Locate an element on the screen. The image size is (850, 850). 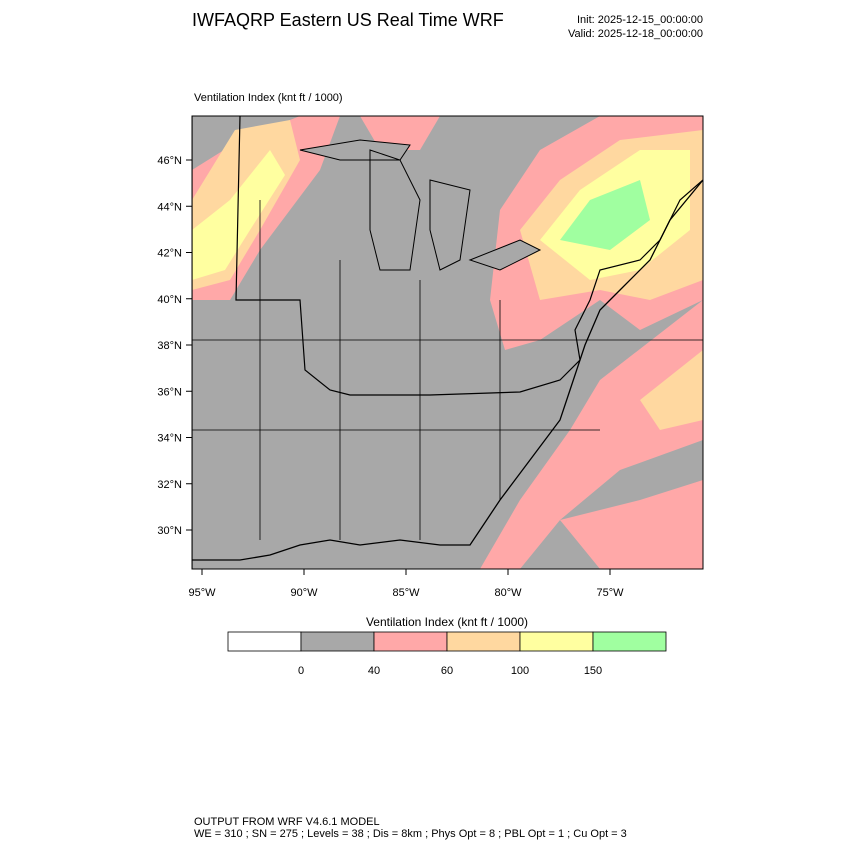
field-green-ne is located at coordinates (605, 215).